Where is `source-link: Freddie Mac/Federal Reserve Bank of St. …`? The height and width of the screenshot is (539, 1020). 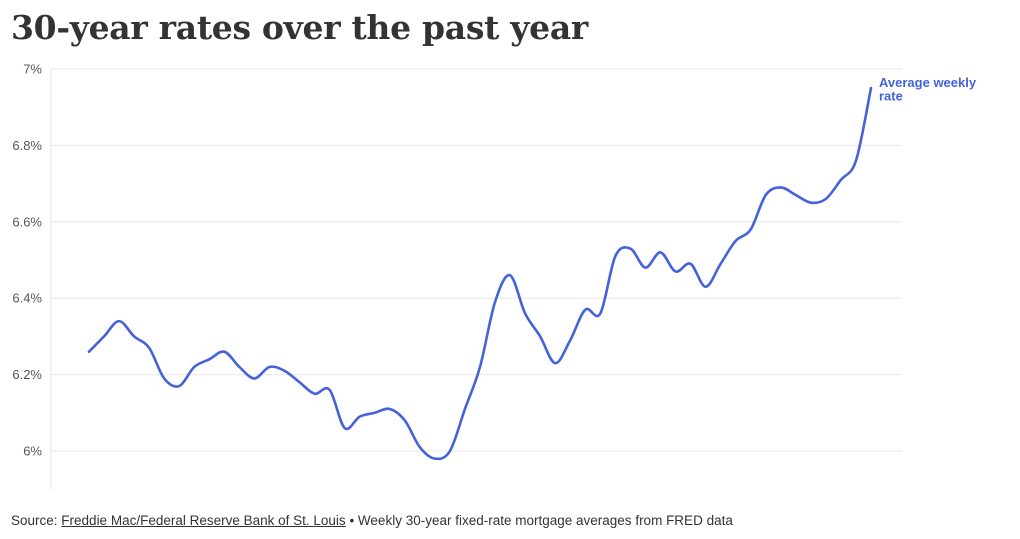 source-link: Freddie Mac/Federal Reserve Bank of St. … is located at coordinates (203, 520).